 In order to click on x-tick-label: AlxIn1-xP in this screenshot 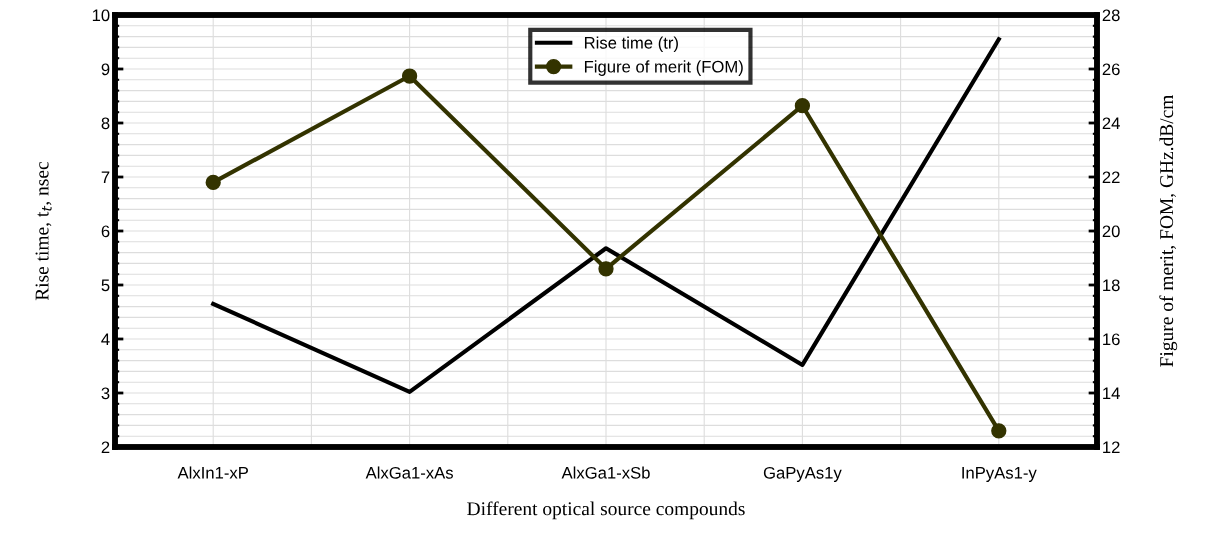, I will do `click(212, 472)`.